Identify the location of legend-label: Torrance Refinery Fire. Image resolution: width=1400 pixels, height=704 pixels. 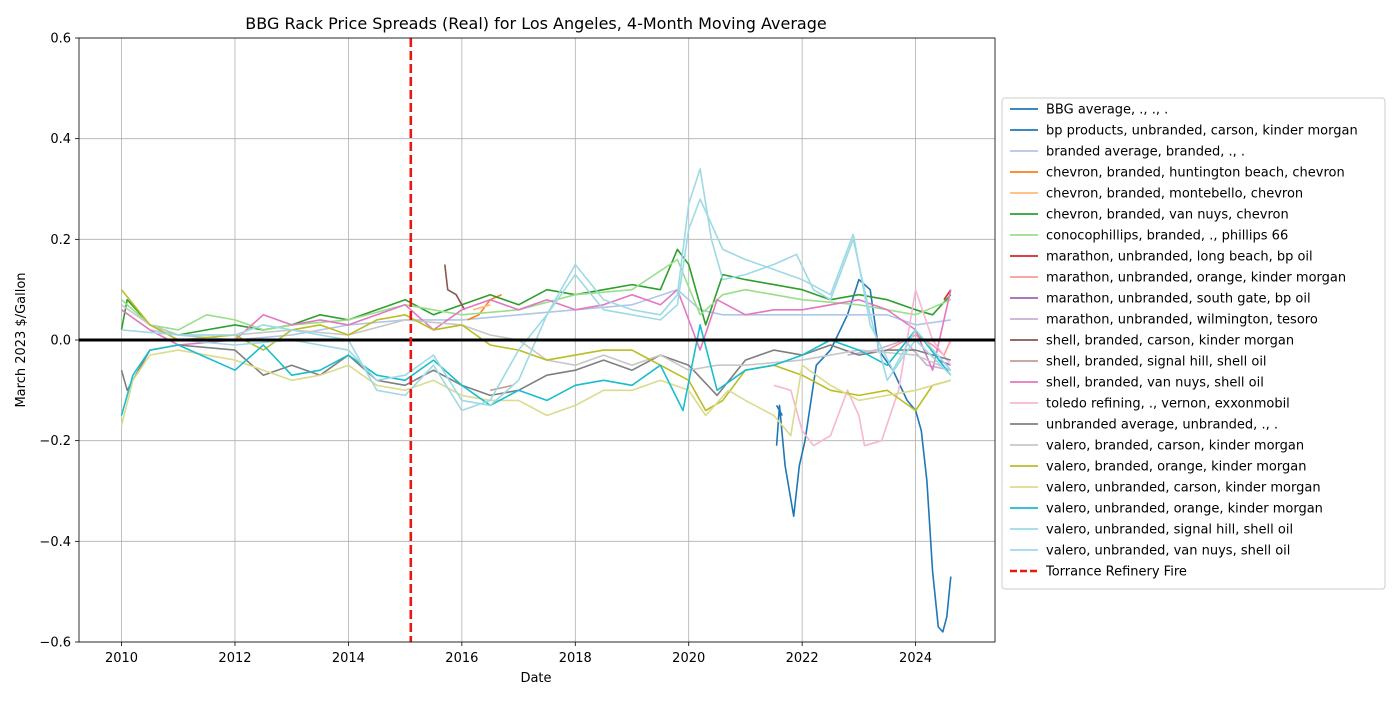
(1116, 572).